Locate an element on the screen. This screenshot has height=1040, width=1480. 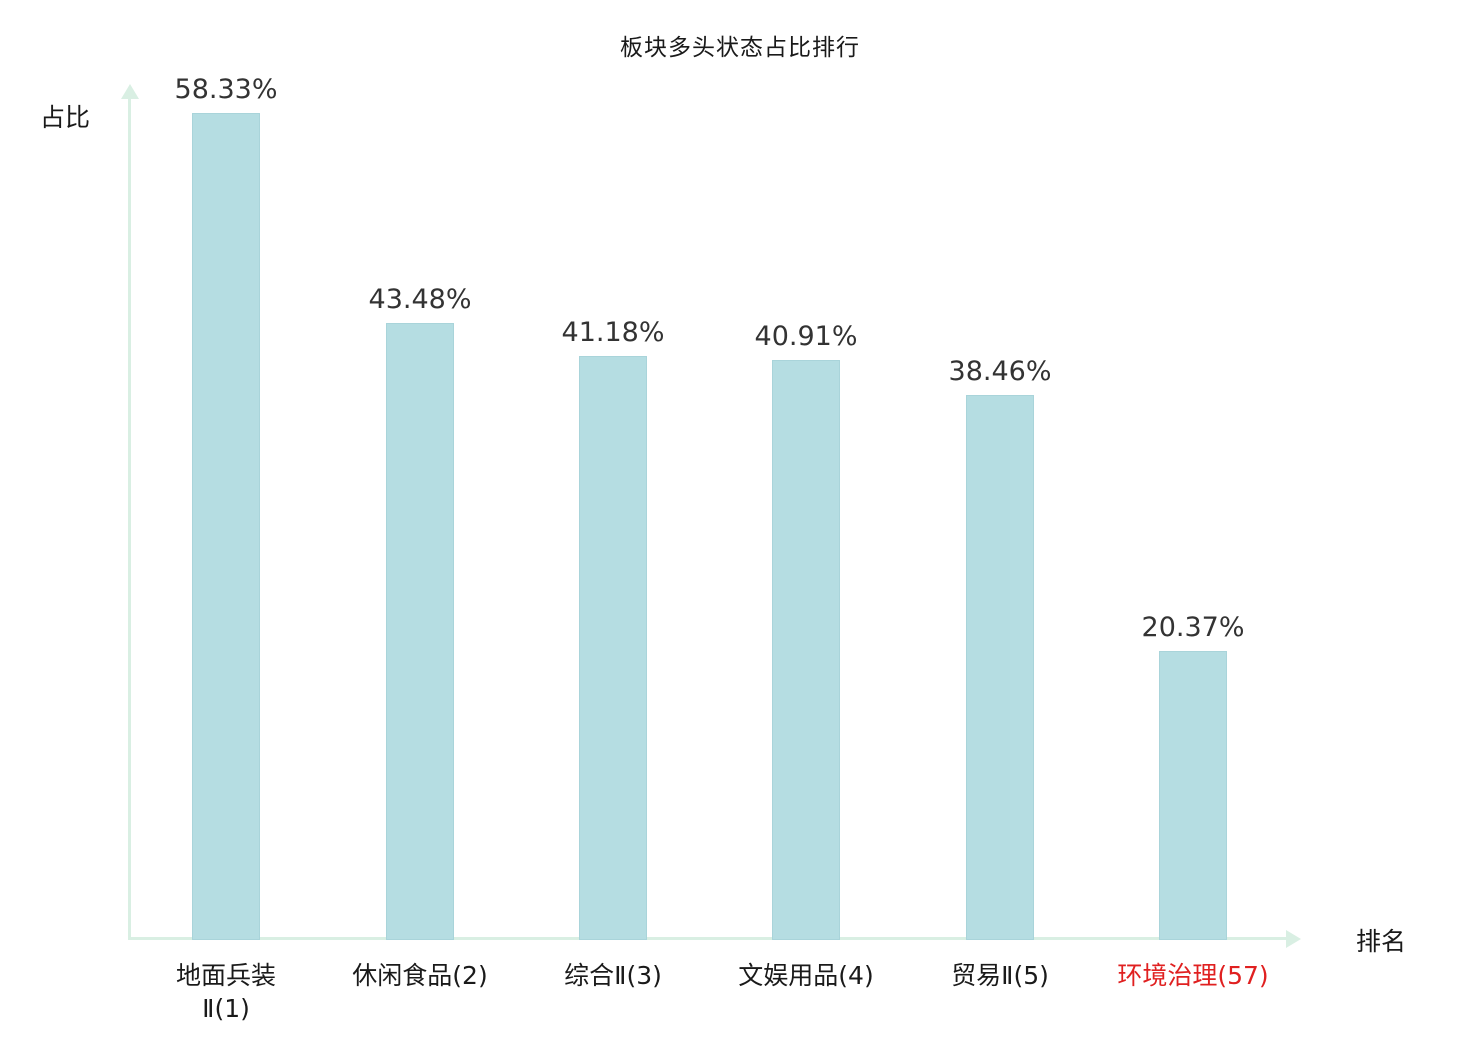
bar-value-label: 38.46% is located at coordinates (1000, 371).